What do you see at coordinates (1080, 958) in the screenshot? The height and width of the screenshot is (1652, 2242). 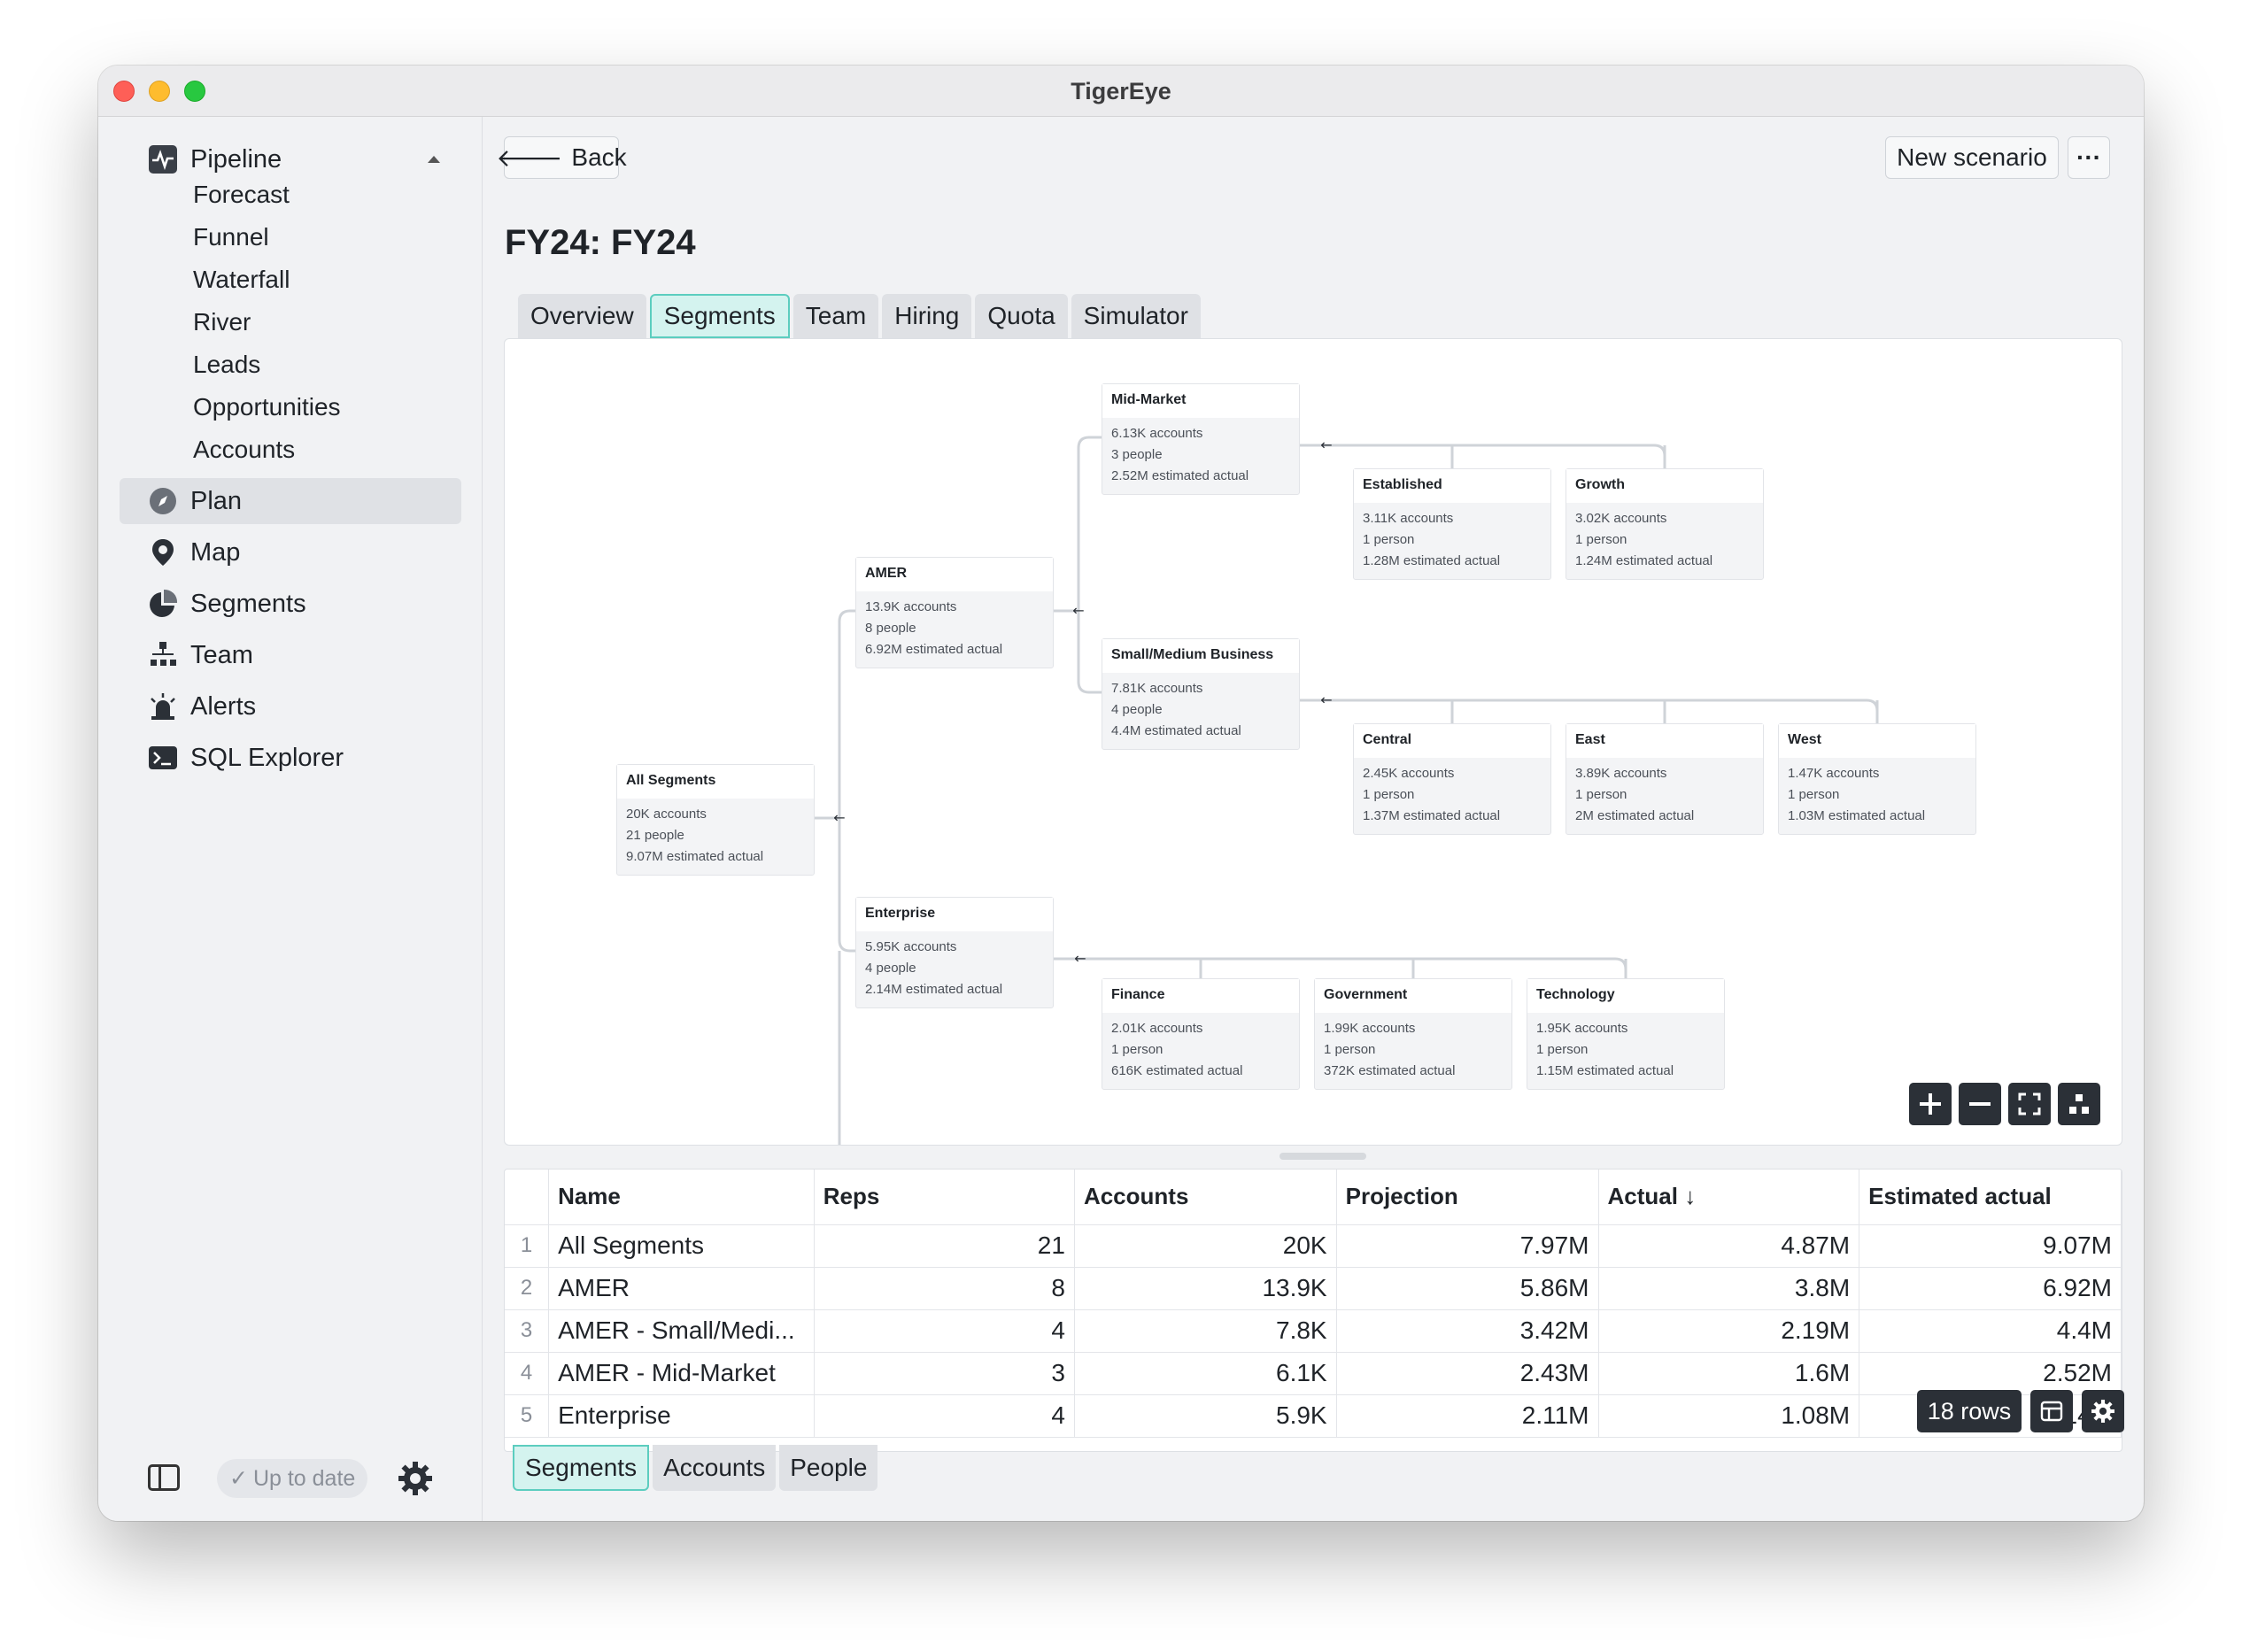 I see `collapse-toggle-enterprise-icon: ←` at bounding box center [1080, 958].